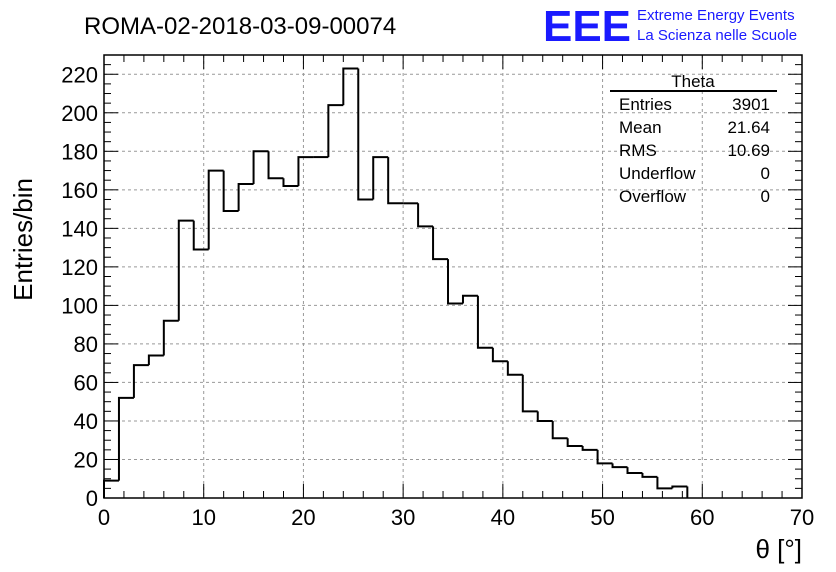 This screenshot has width=836, height=572. What do you see at coordinates (79, 228) in the screenshot?
I see `y-tick-label: 140` at bounding box center [79, 228].